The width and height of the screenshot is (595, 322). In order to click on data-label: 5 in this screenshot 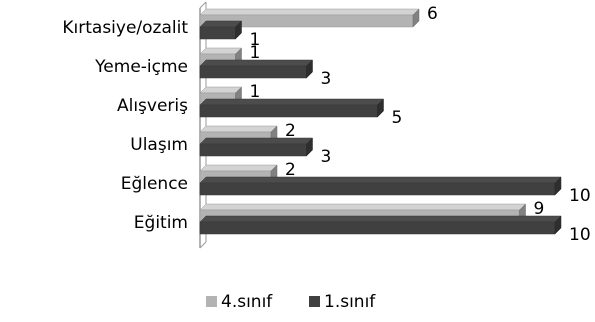, I will do `click(397, 118)`.